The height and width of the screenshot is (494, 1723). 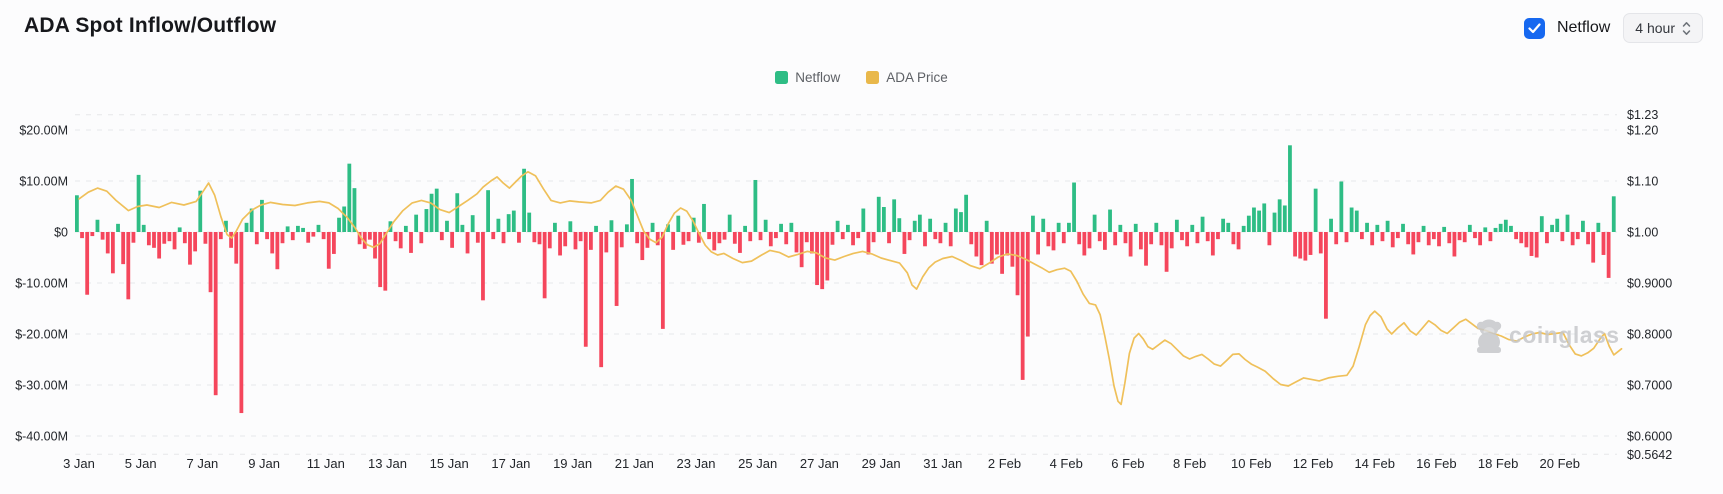 I want to click on netflow-checkbox, so click(x=1534, y=28).